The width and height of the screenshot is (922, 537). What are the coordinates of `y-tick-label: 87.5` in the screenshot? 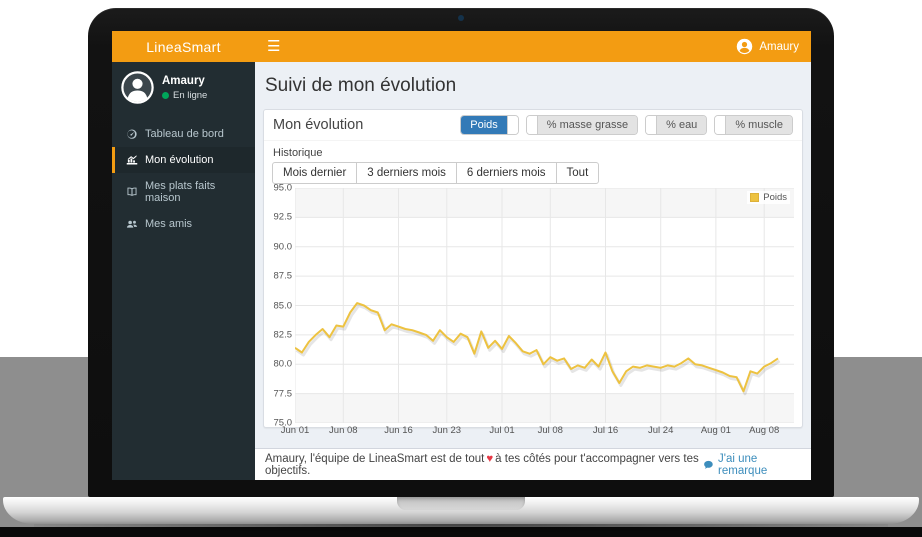 It's located at (283, 276).